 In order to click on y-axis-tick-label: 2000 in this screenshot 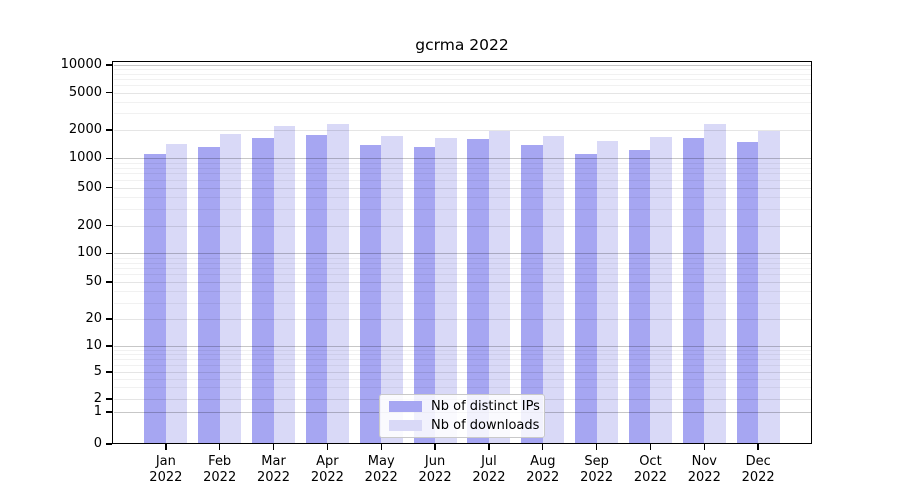, I will do `click(85, 129)`.